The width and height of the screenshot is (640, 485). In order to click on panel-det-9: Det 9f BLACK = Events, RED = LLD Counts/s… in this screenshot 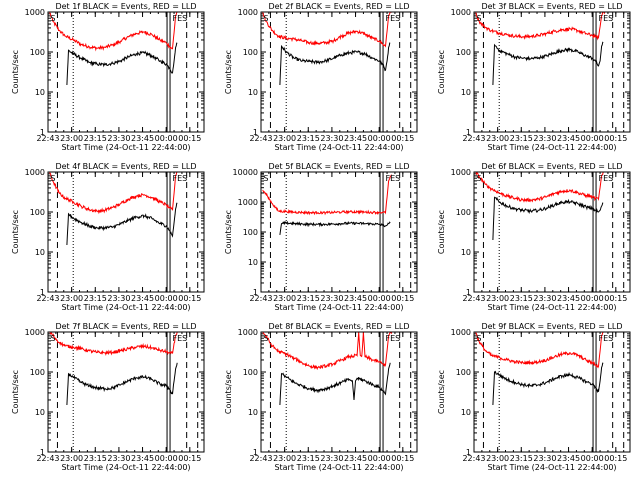, I will do `click(534, 397)`.